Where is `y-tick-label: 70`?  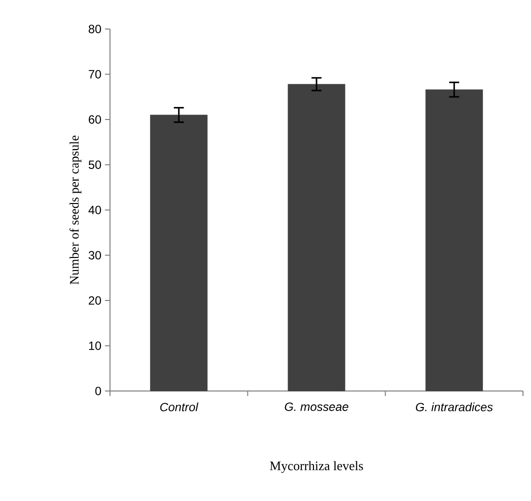
y-tick-label: 70 is located at coordinates (95, 74).